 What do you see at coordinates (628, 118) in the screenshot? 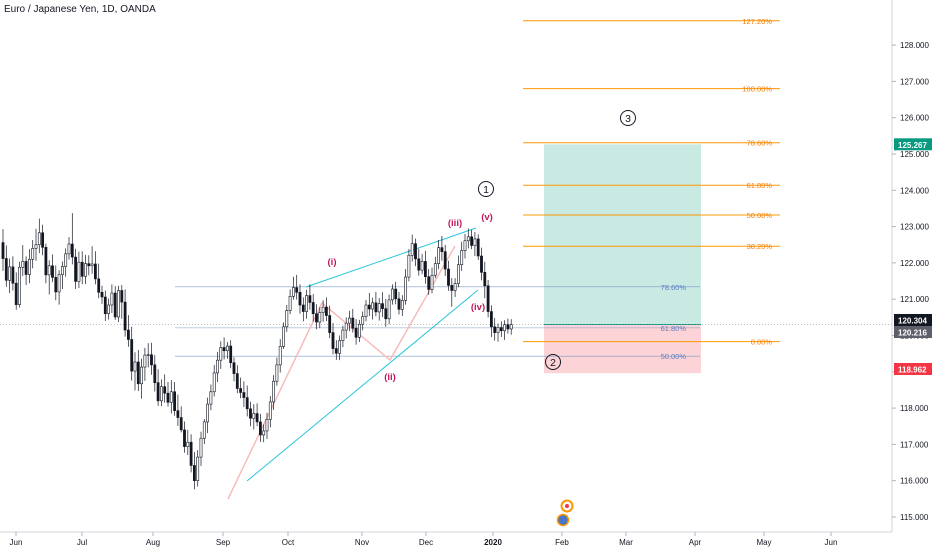
I see `circle-wave-marker` at bounding box center [628, 118].